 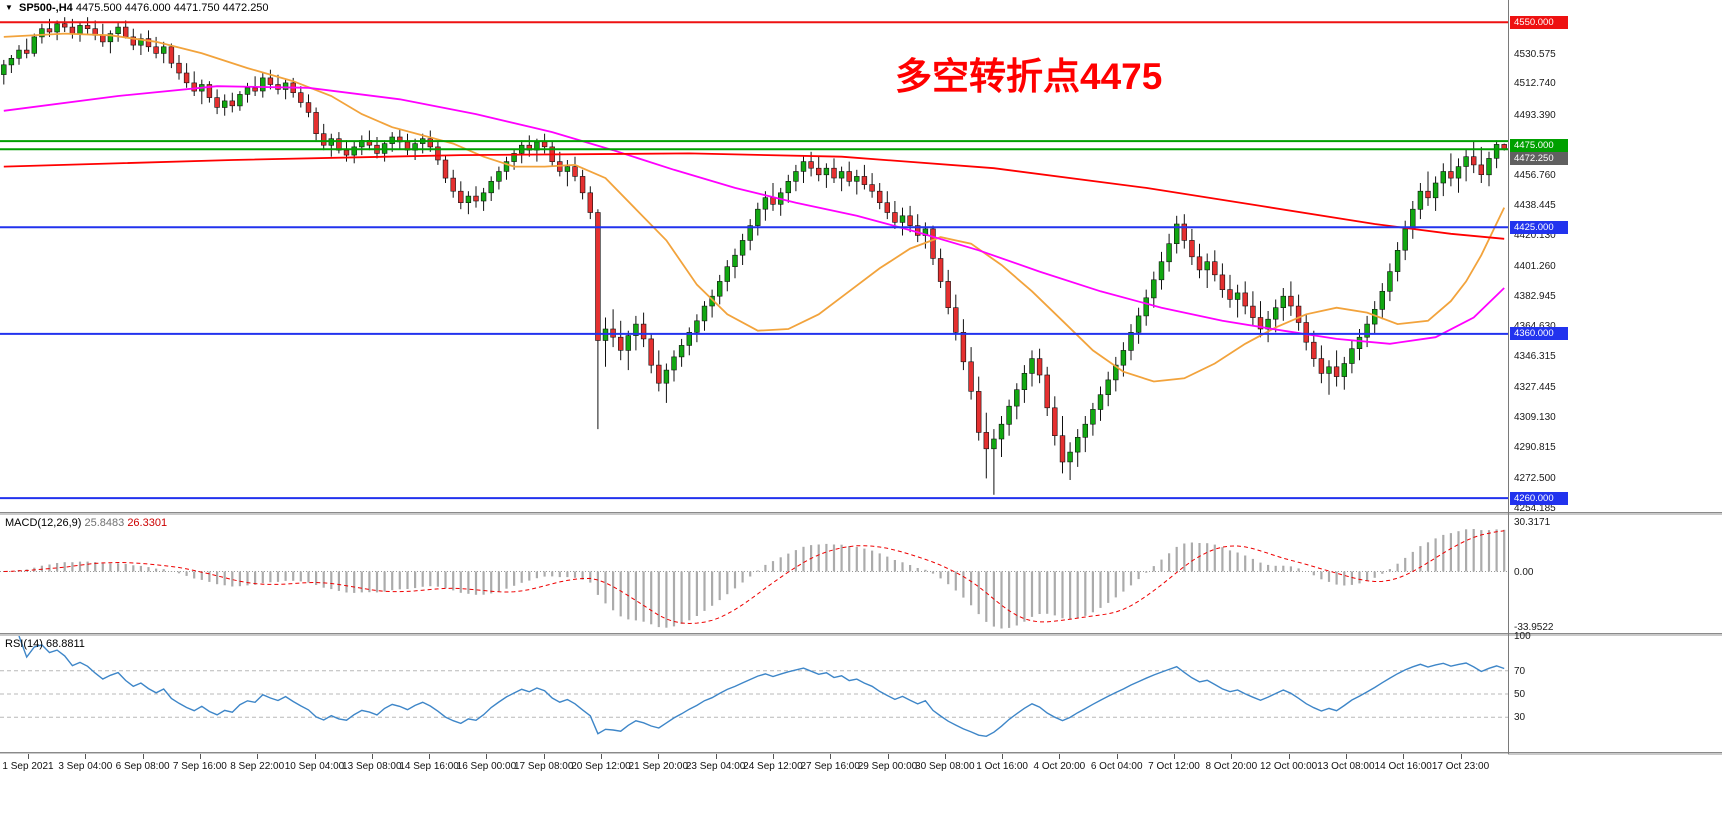 What do you see at coordinates (1535, 205) in the screenshot?
I see `price-axis-label: 4438.445` at bounding box center [1535, 205].